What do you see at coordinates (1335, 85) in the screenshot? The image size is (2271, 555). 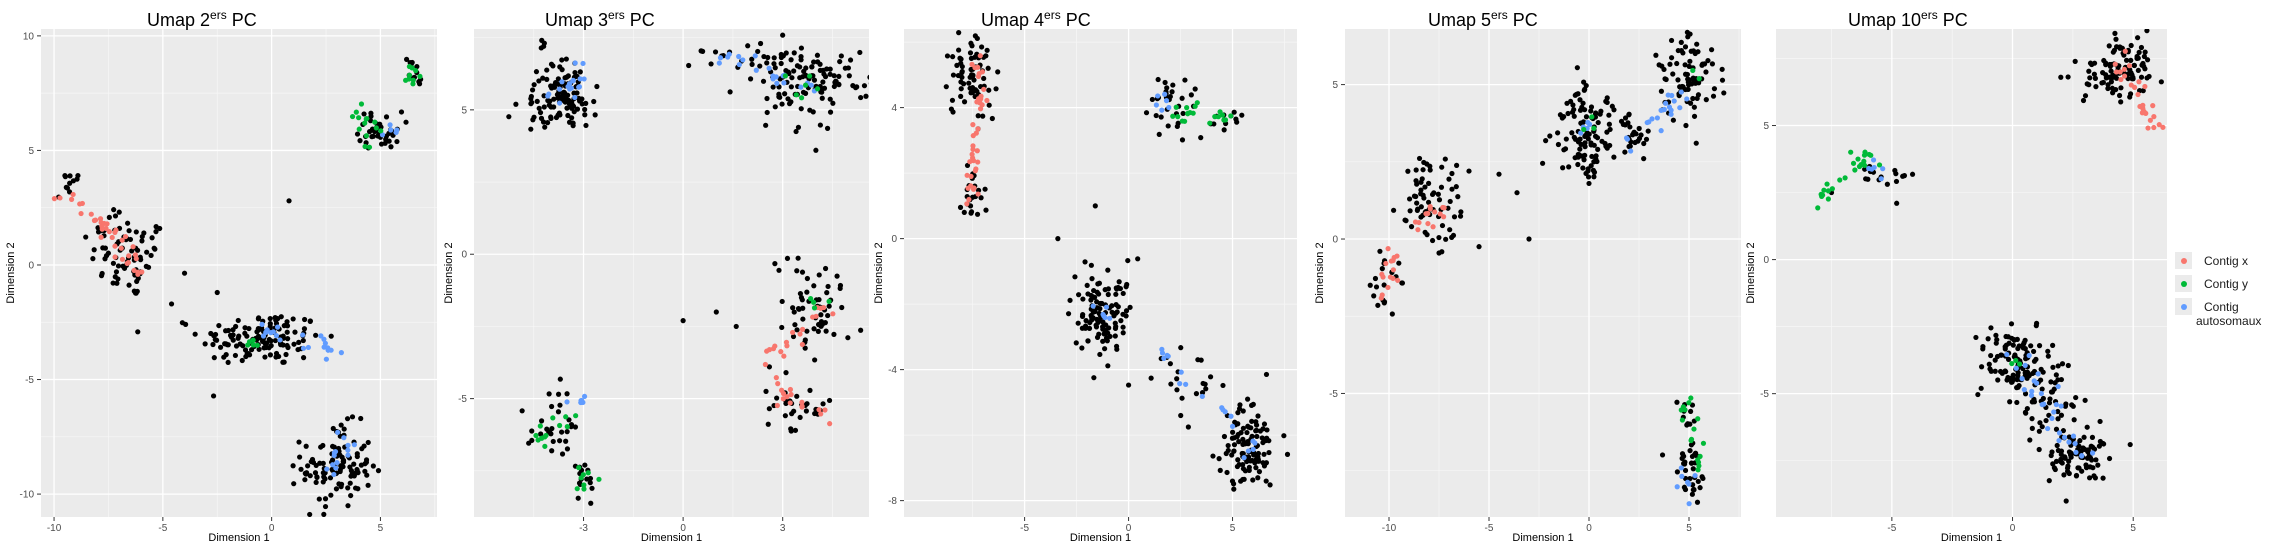 I see `y-tick-label: 5` at bounding box center [1335, 85].